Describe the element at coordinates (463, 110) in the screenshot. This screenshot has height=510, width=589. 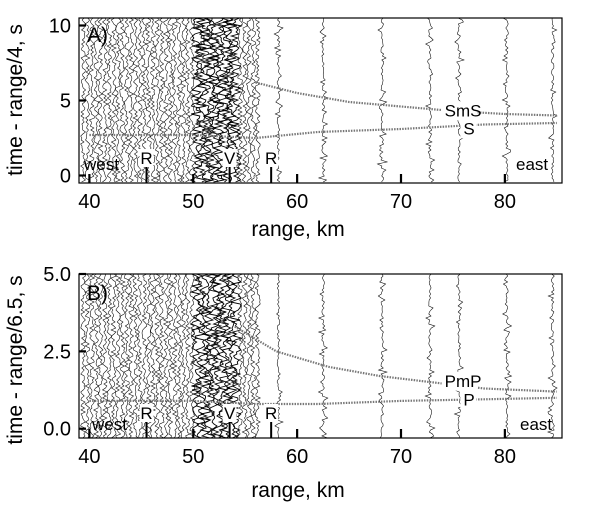
I see `phase-label: SmS` at that location.